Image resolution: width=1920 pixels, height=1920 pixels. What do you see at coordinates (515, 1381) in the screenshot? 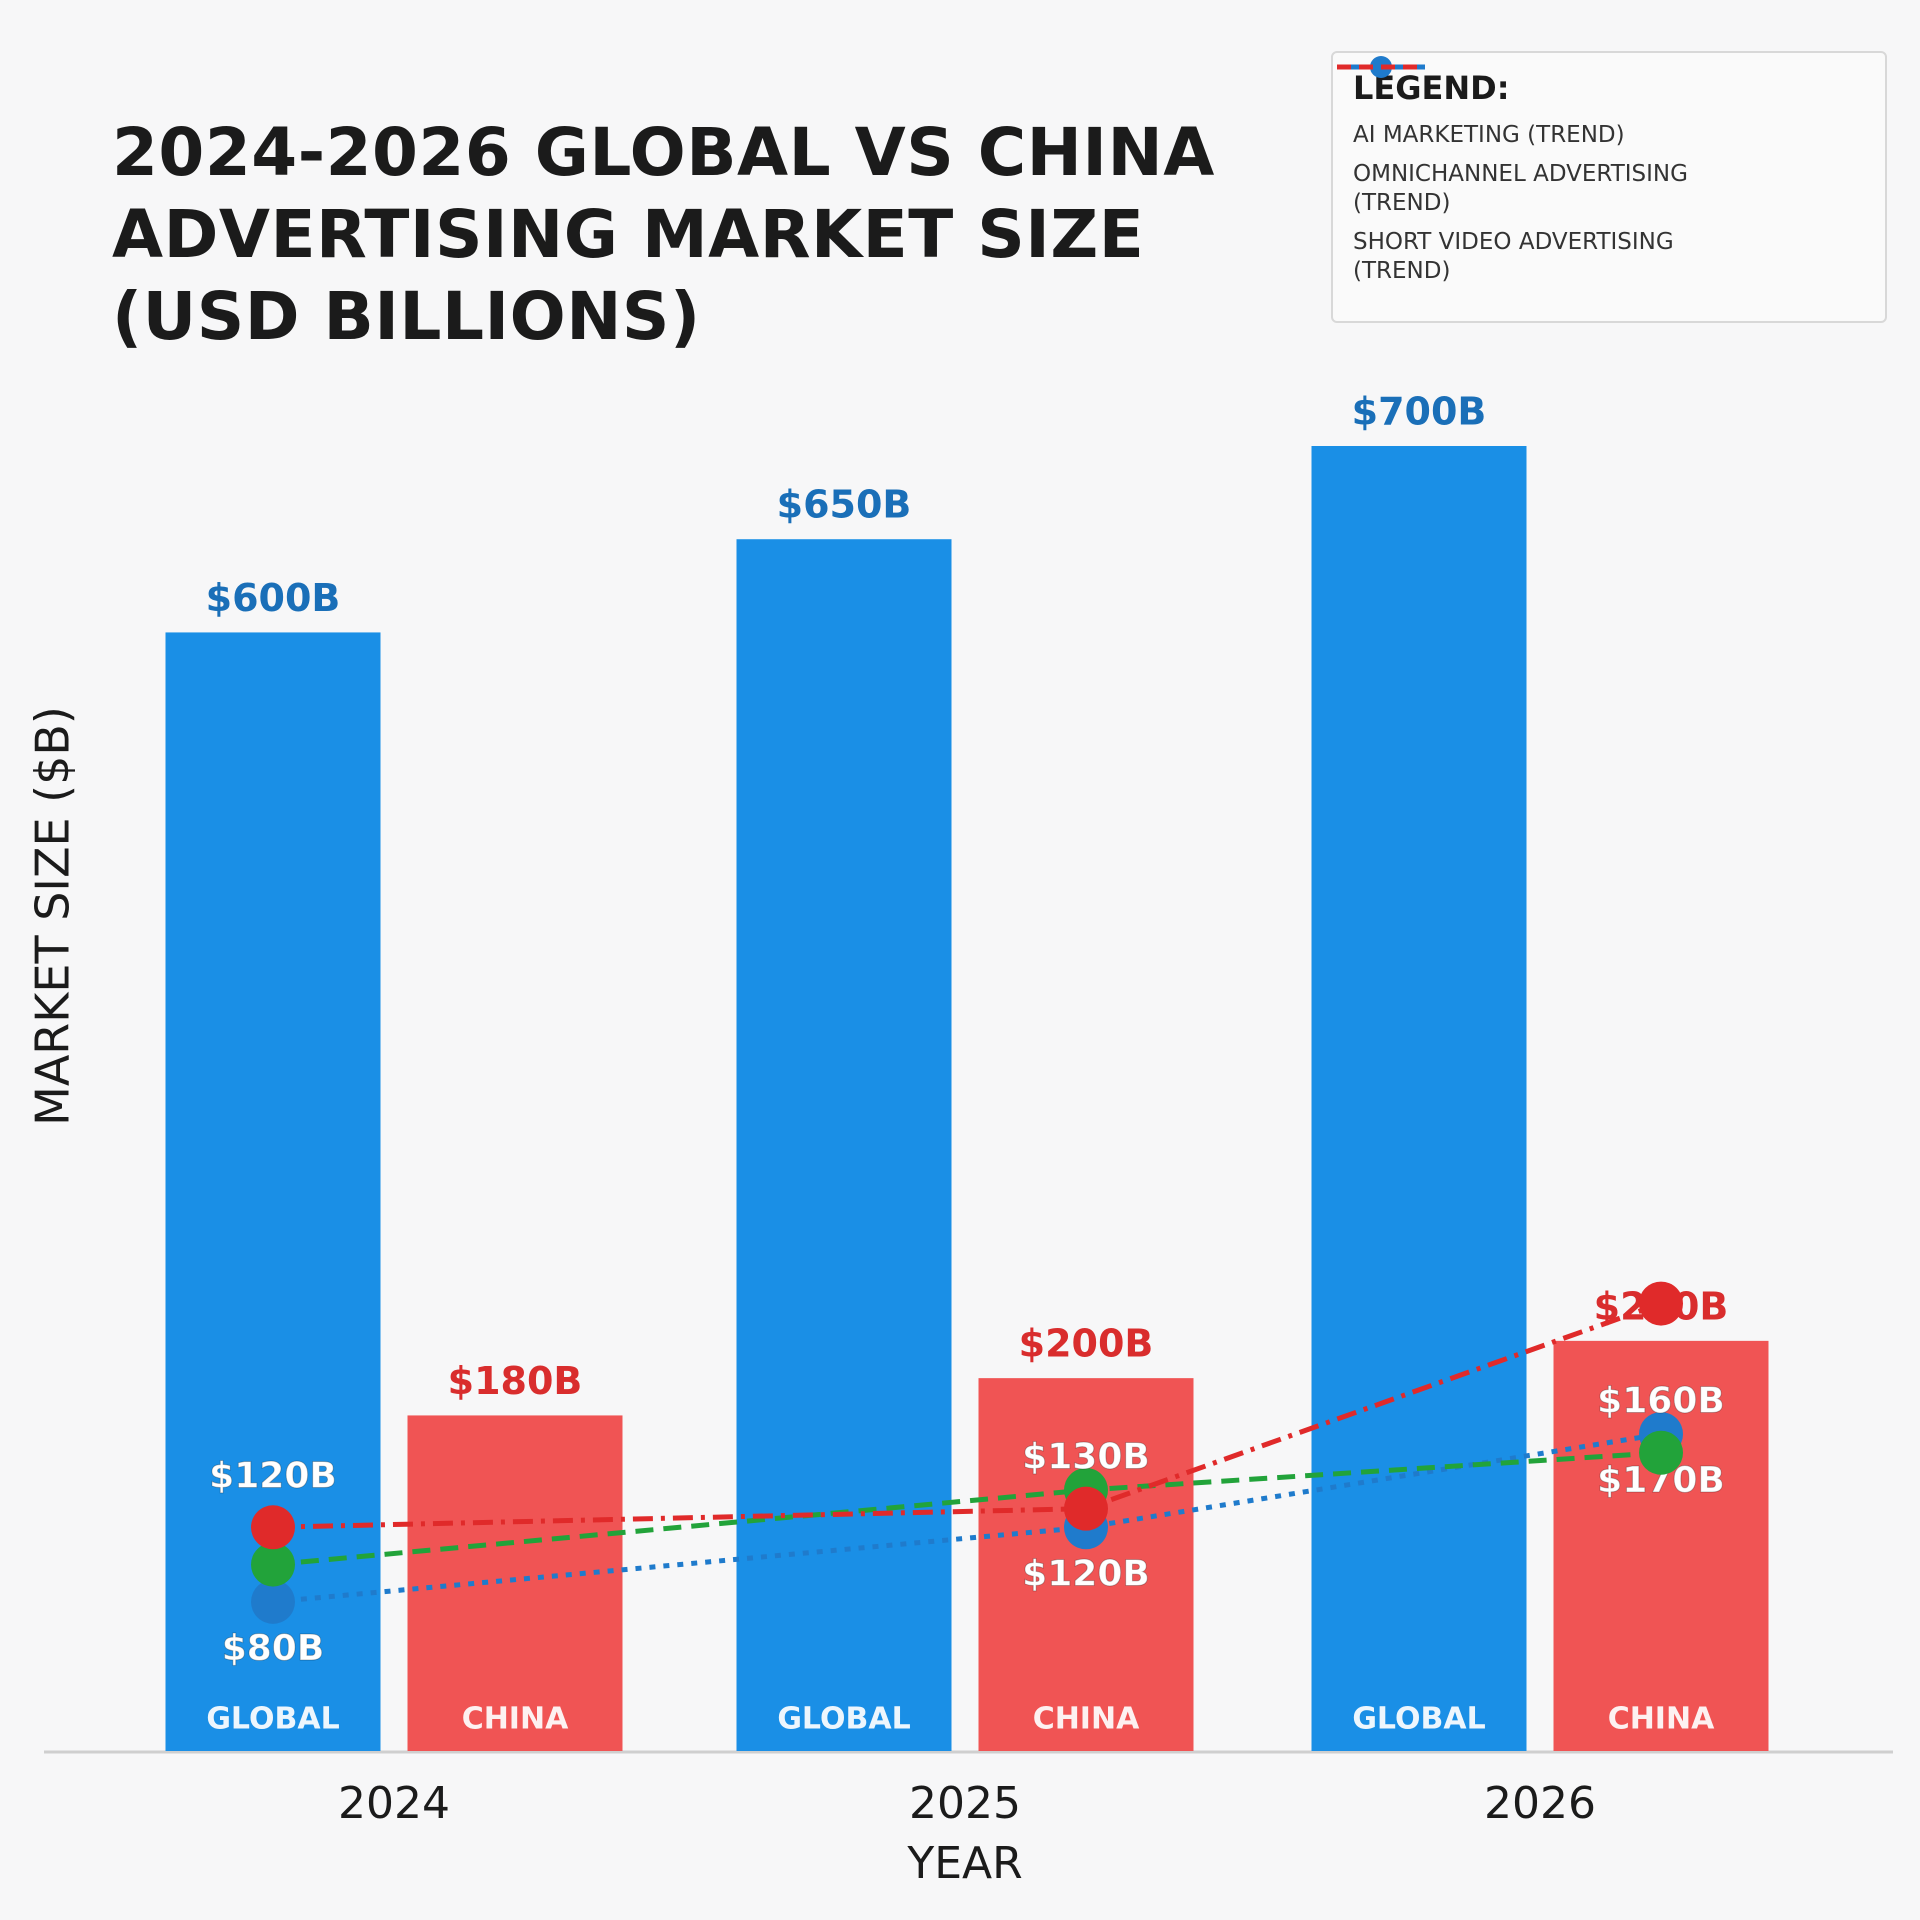
I see `bar-value-label: $180B` at bounding box center [515, 1381].